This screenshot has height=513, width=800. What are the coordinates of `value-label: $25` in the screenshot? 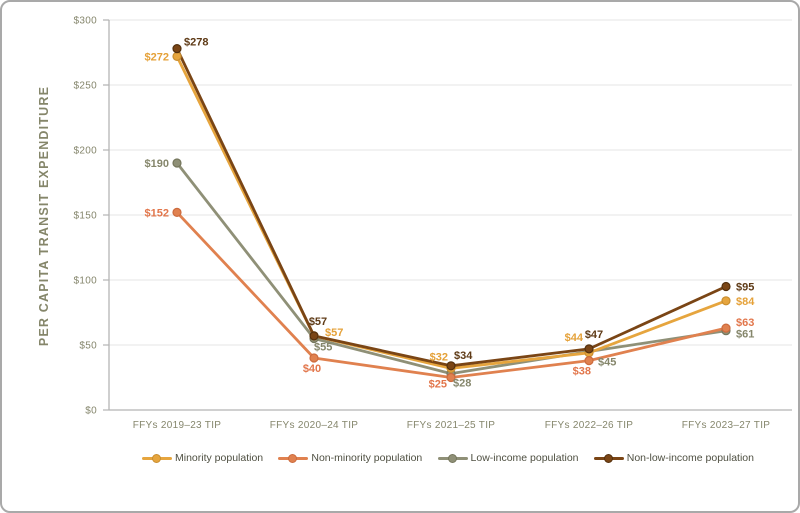 It's located at (438, 385).